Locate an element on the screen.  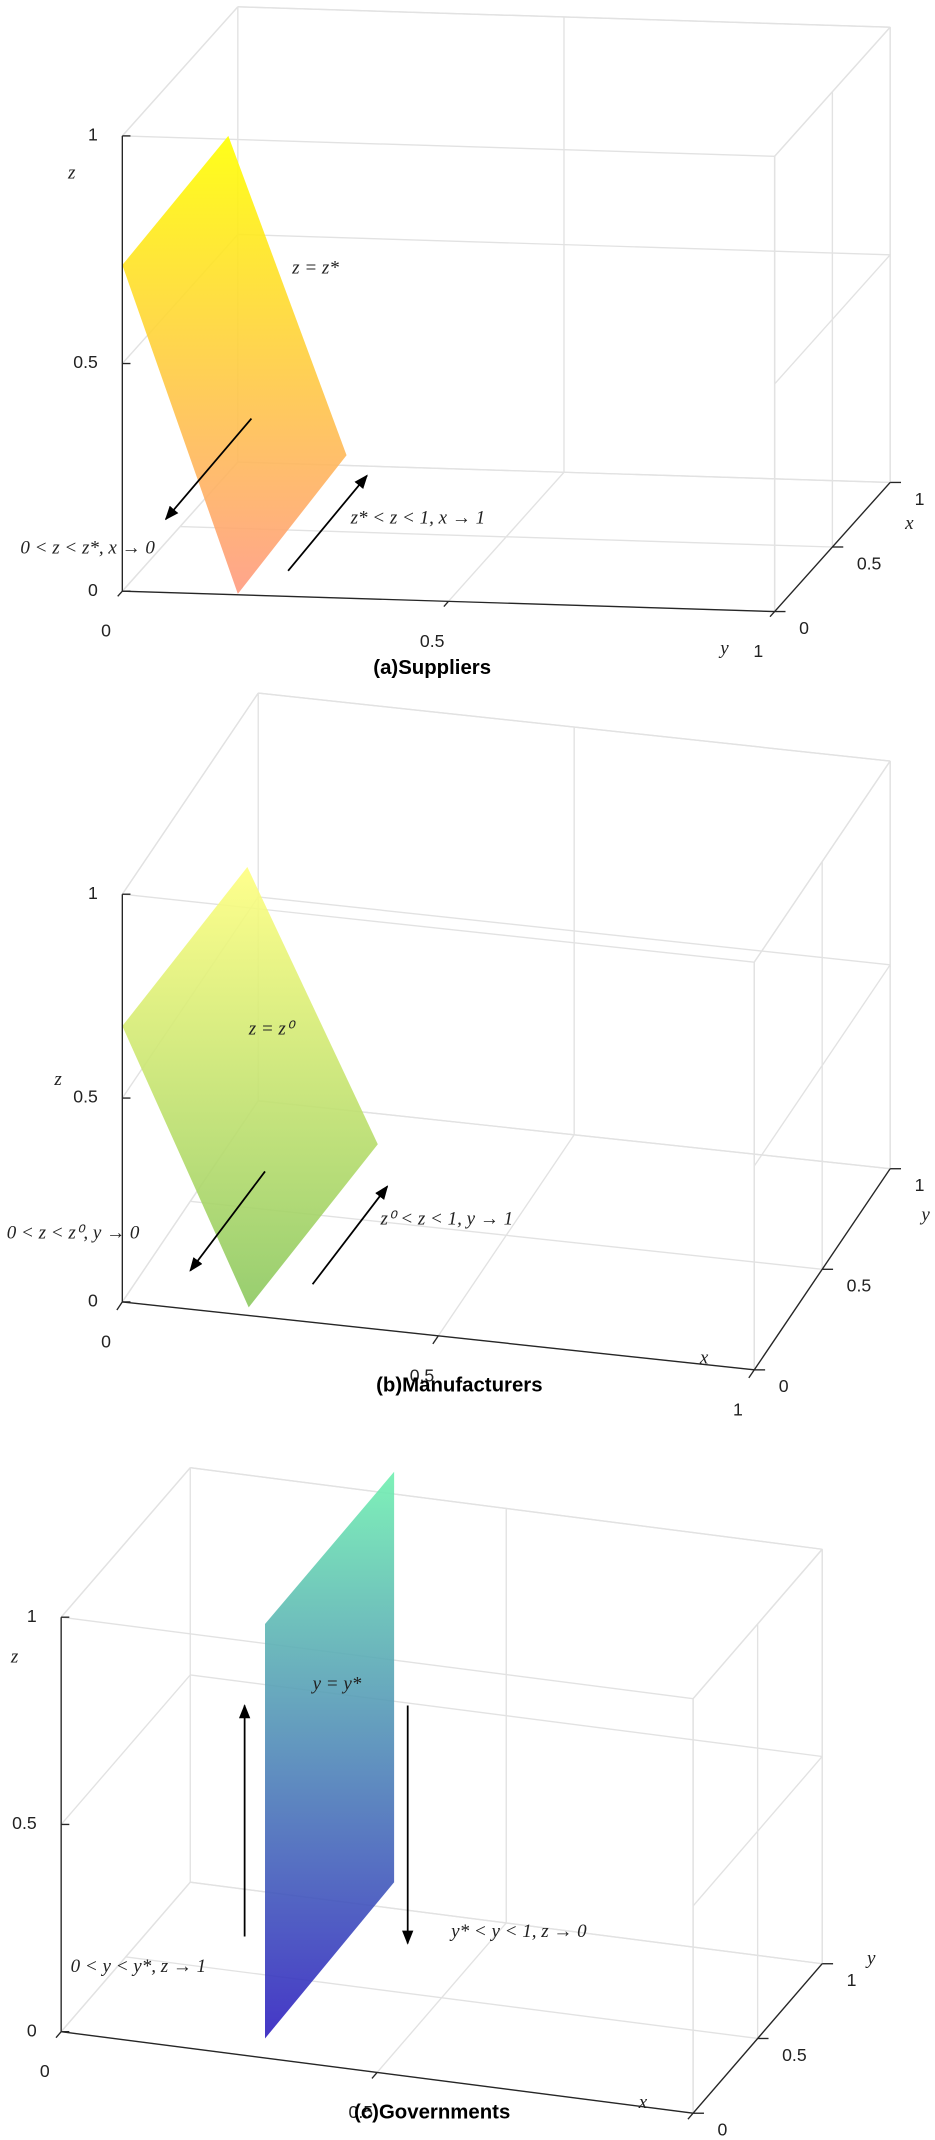
annotation: z = z⁰ is located at coordinates (272, 1028).